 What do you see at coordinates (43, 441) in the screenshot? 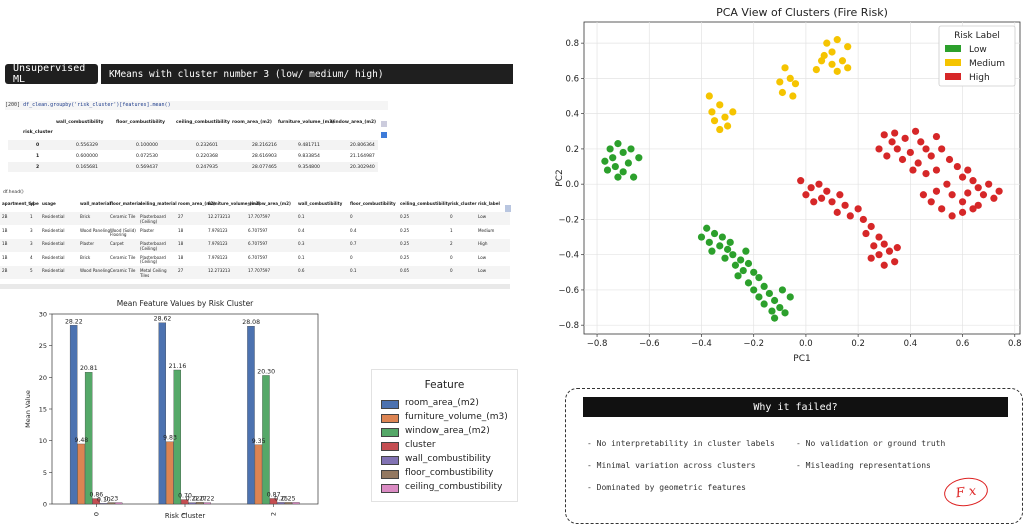
I see `y-tick-label: 10` at bounding box center [43, 441].